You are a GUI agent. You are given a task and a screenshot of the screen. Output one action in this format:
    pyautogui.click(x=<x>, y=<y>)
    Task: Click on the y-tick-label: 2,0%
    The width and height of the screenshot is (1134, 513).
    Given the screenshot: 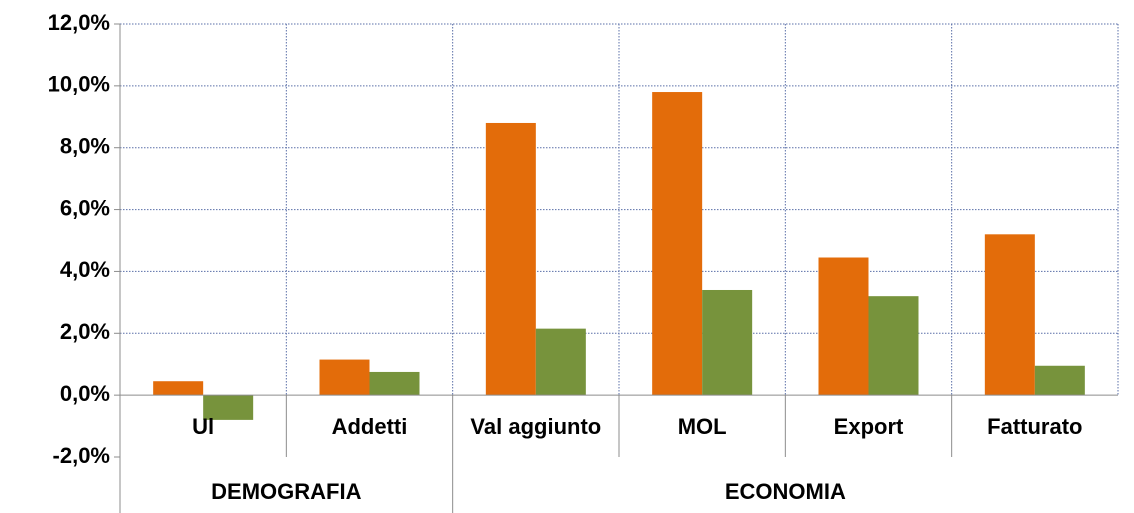 What is the action you would take?
    pyautogui.click(x=85, y=331)
    